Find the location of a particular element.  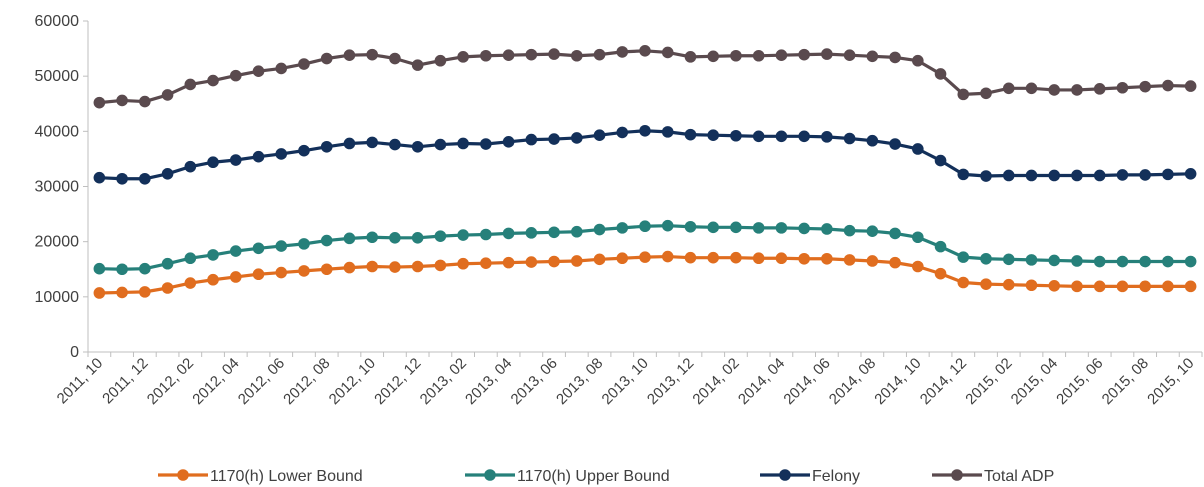

y-tick-label: 50000 is located at coordinates (57, 76).